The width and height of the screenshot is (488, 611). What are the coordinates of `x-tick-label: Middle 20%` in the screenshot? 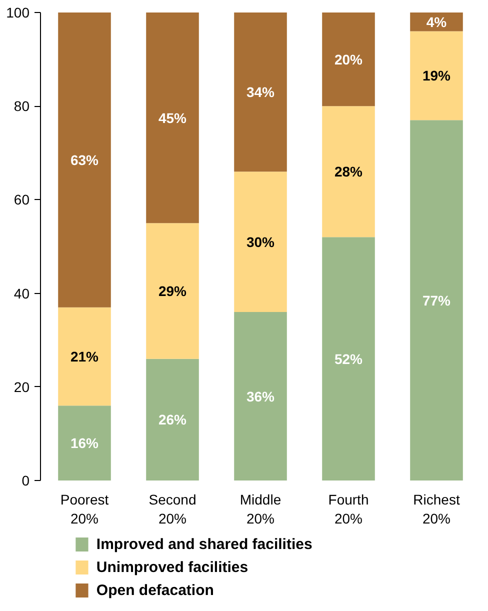 It's located at (261, 509).